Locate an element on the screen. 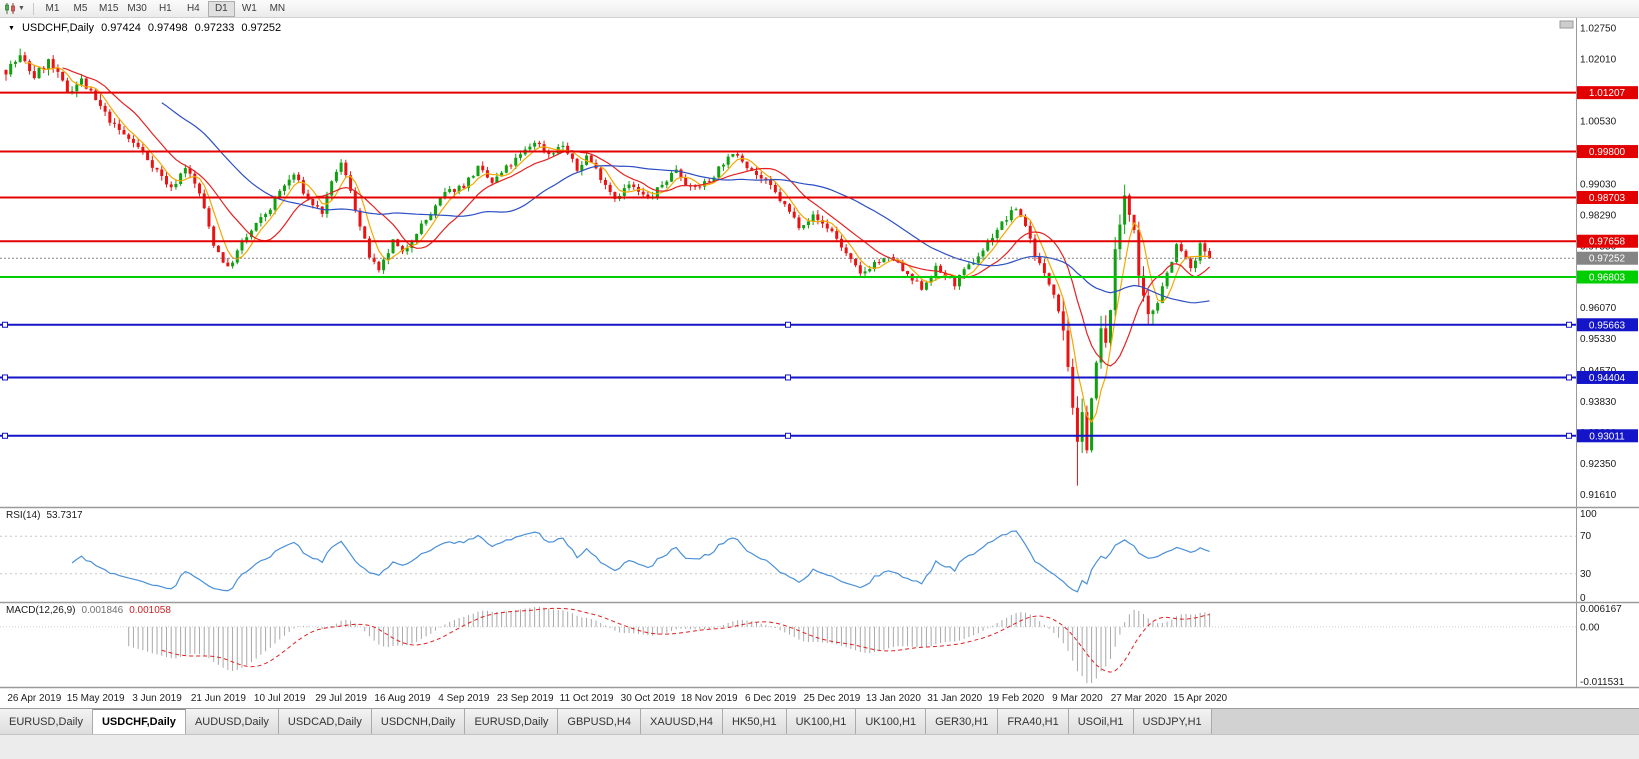  chart-tab-label: FRA40,H1 is located at coordinates (1033, 721).